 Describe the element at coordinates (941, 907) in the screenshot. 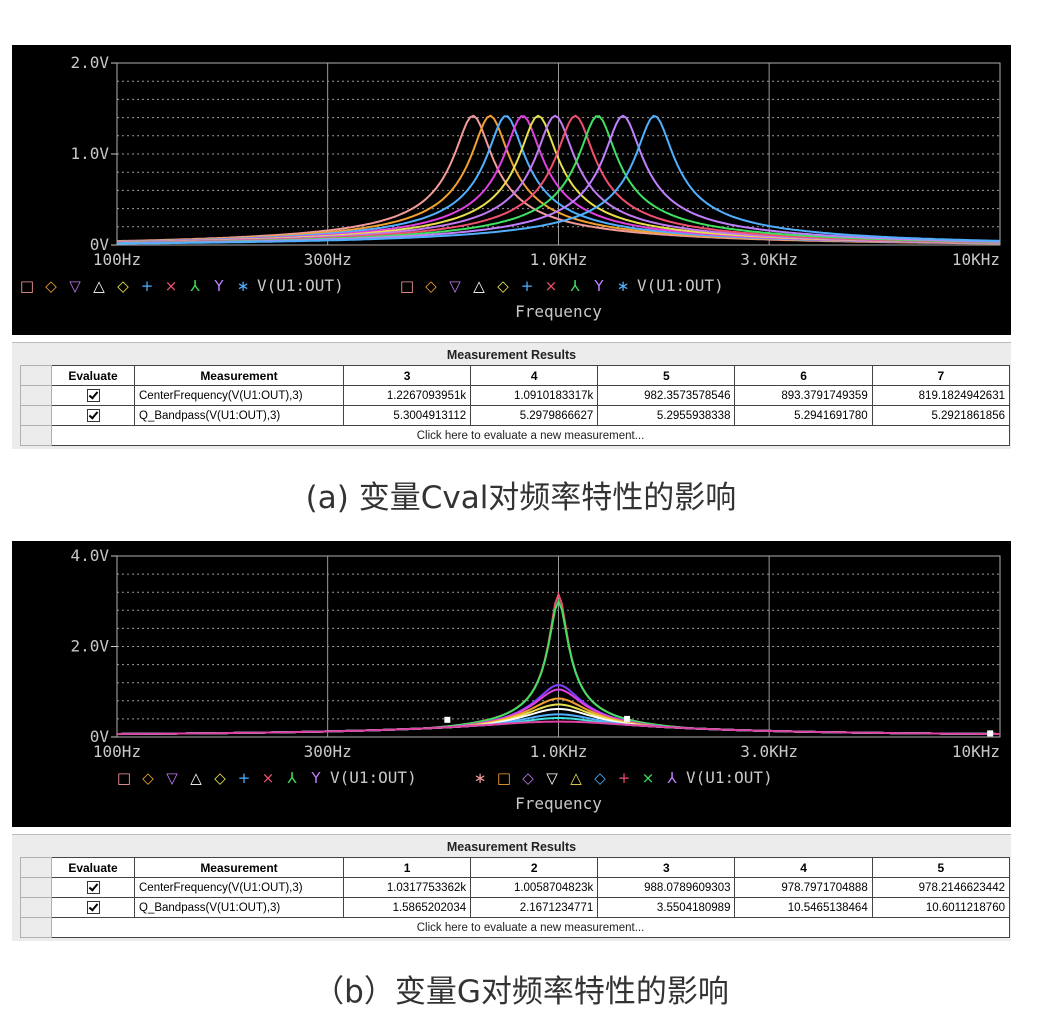

I see `value-cell: 10.6011218760` at that location.